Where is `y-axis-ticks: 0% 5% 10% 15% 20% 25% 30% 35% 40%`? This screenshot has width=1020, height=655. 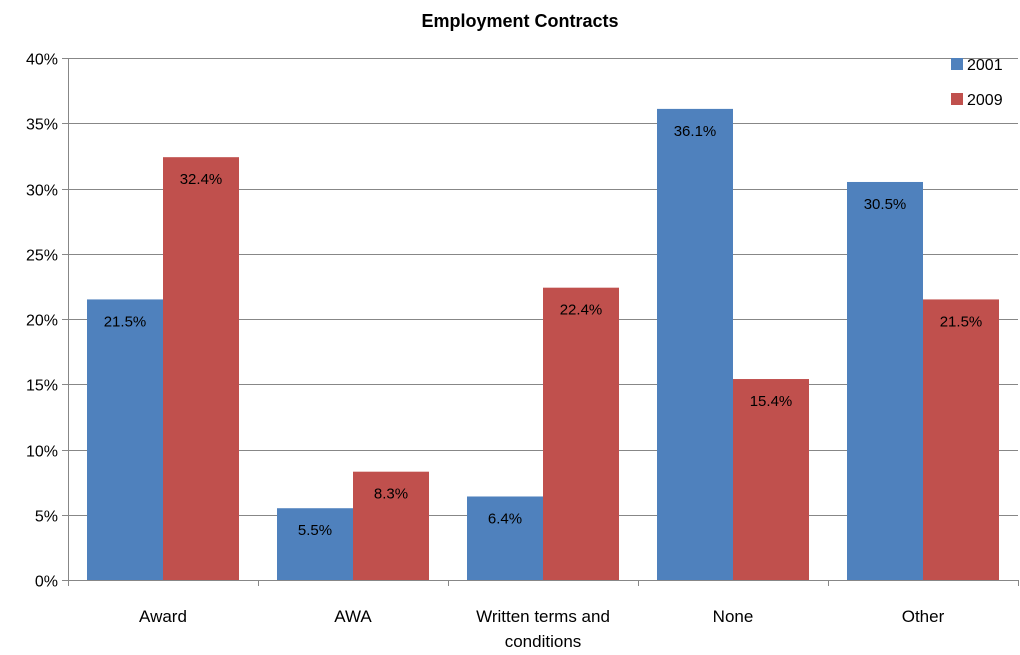
y-axis-ticks: 0% 5% 10% 15% 20% 25% 30% 35% 40% is located at coordinates (47, 321).